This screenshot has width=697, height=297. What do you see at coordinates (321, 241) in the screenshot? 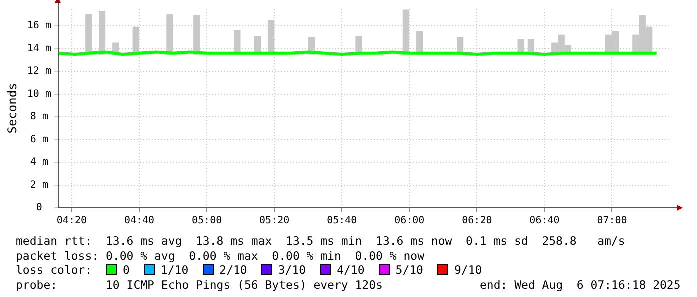
I see `text: median rtt: 13.6 ms avg 13.8 ms max 13.5 ms min 13.6 ms now 0.1 ms sd 258.8 am/s` at bounding box center [321, 241].